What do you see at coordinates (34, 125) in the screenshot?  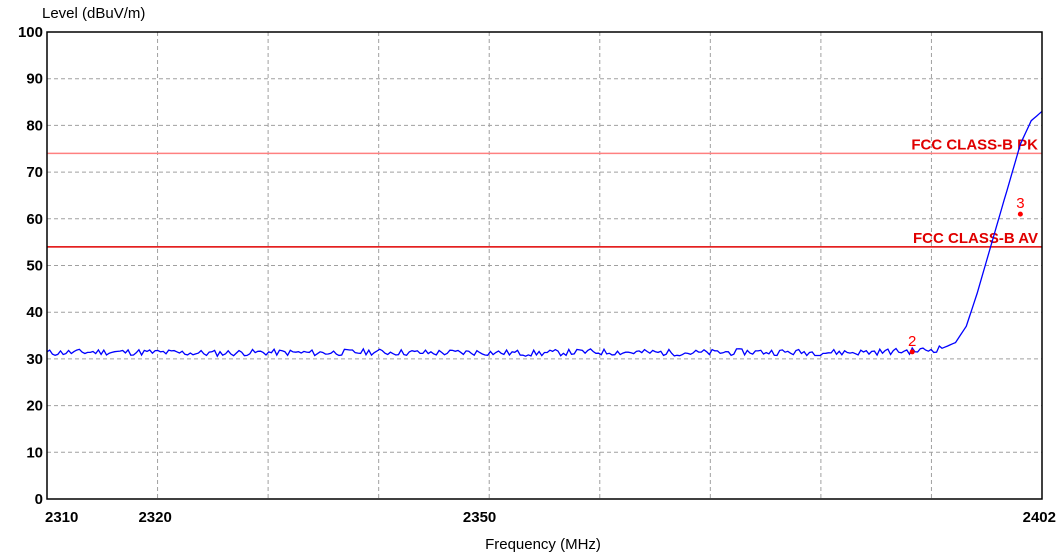 I see `y-tick-label: 80` at bounding box center [34, 125].